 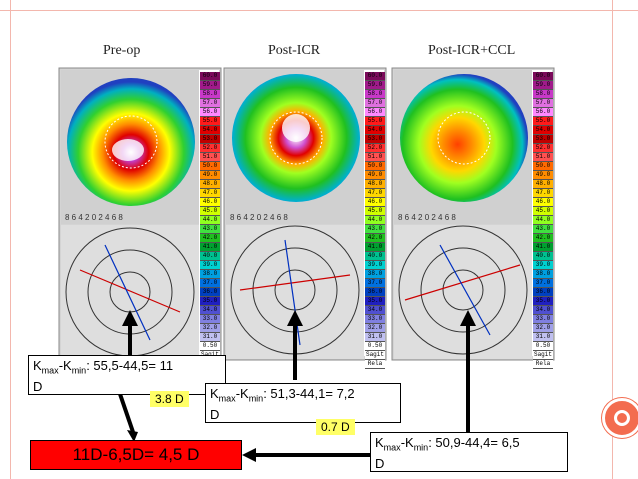 I want to click on preop-difference-badge: 3.8 D, so click(x=169, y=399).